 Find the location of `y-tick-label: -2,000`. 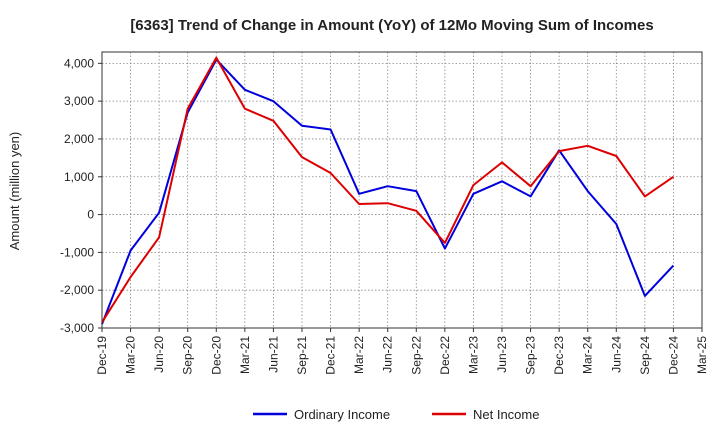

y-tick-label: -2,000 is located at coordinates (77, 290).